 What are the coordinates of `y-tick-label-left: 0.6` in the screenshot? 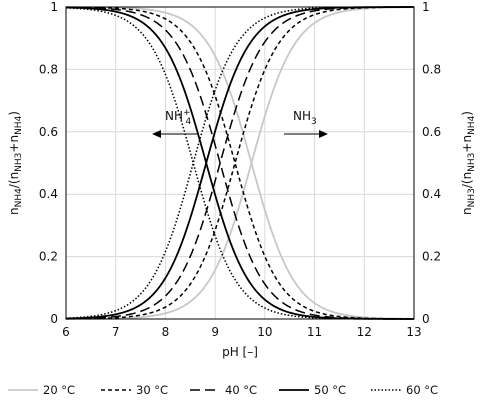 It's located at (48, 132).